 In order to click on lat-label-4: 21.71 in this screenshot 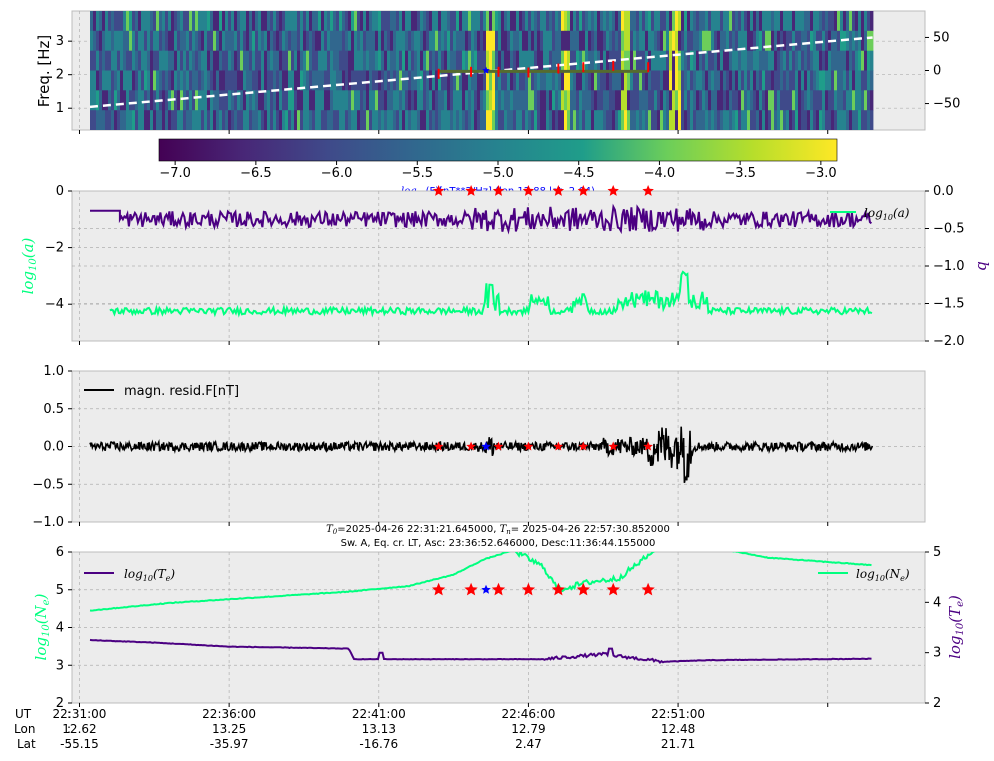, I will do `click(678, 744)`.